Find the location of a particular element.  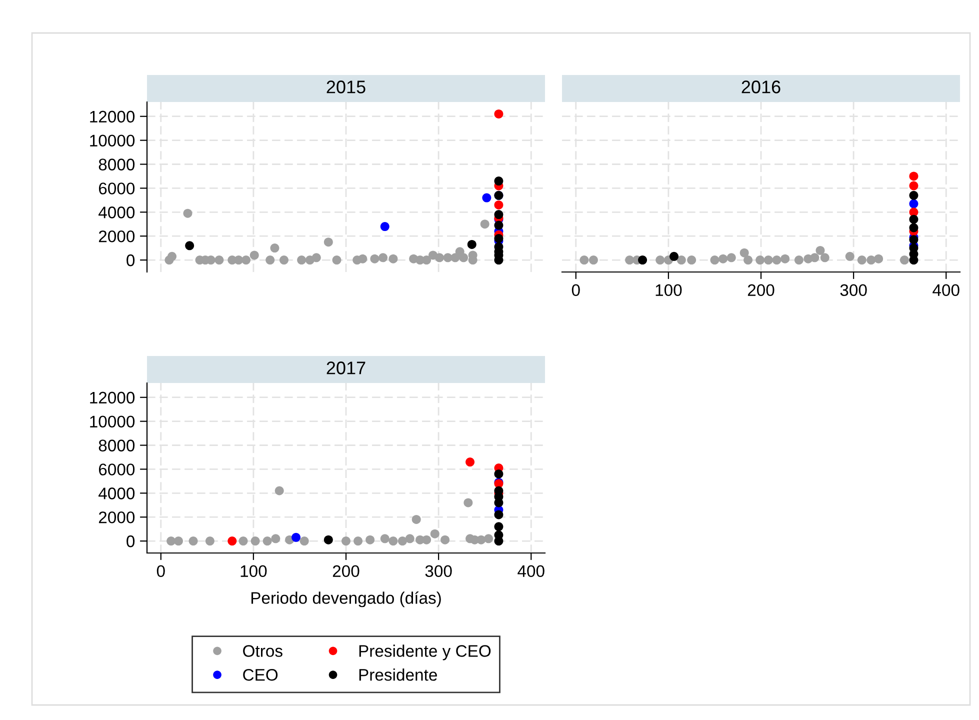

y-tick-label: 6000 is located at coordinates (116, 470).